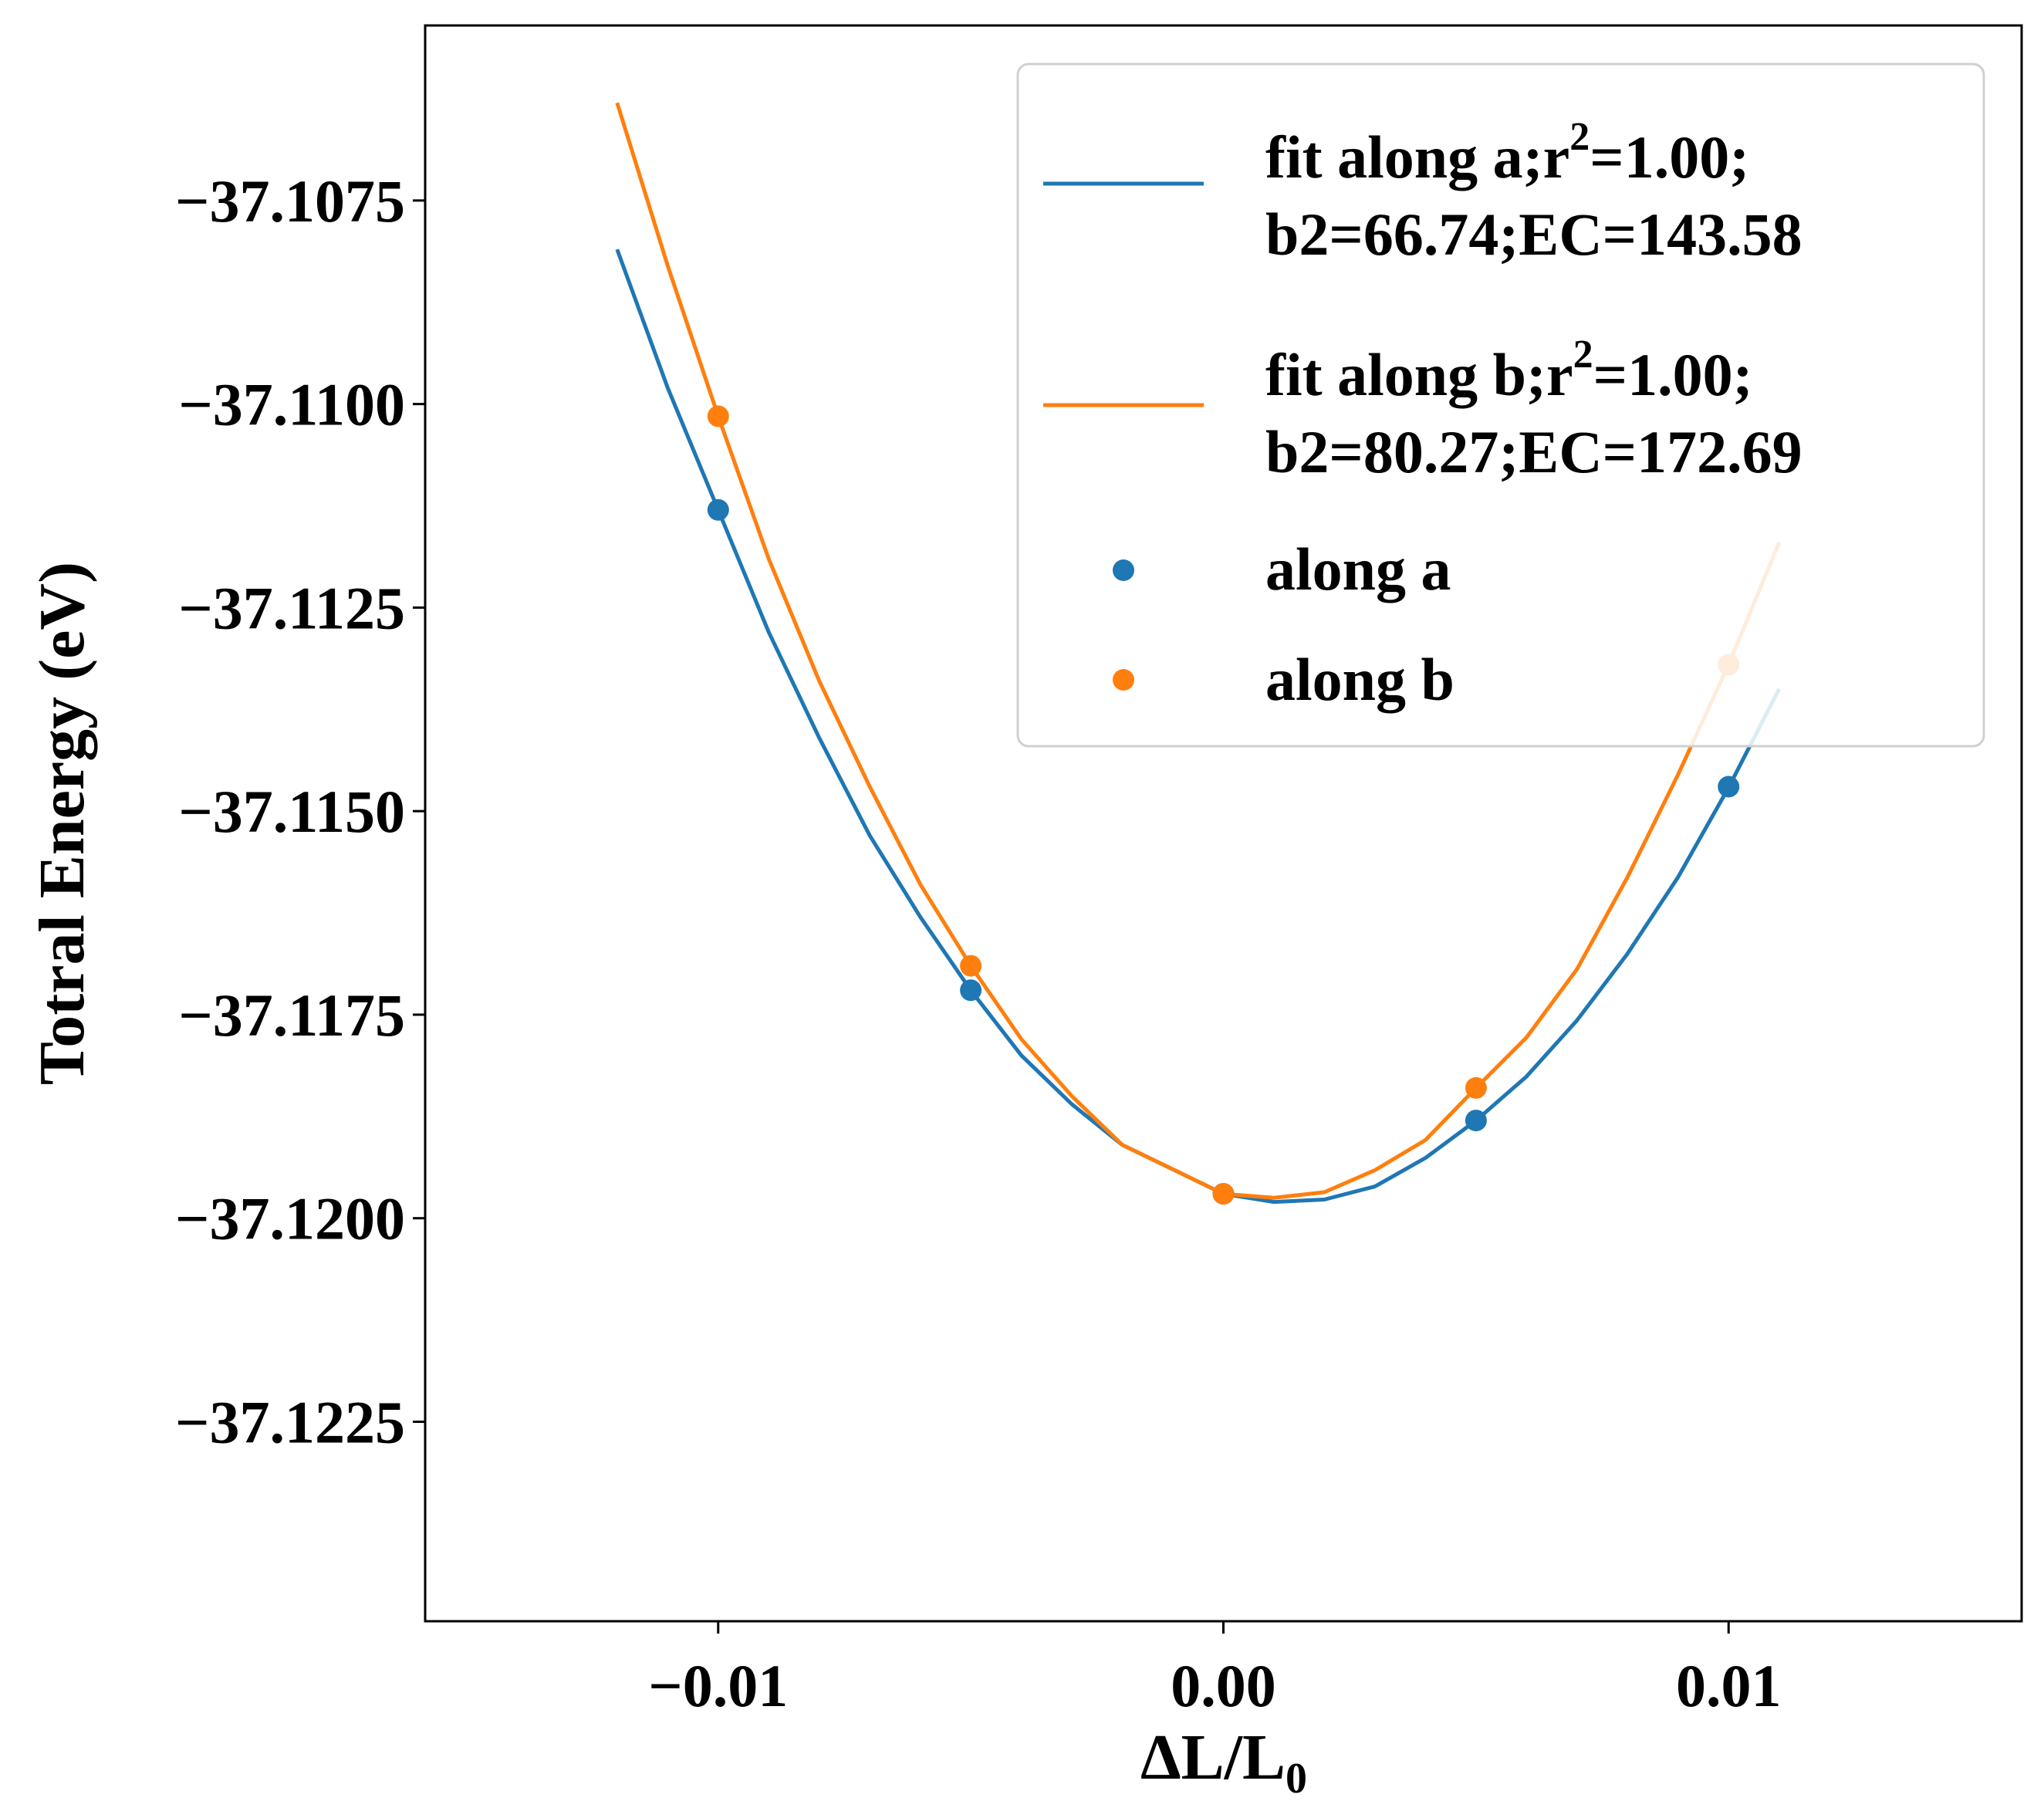 Image resolution: width=2044 pixels, height=1818 pixels. I want to click on y-tick-label: −37.1075, so click(290, 201).